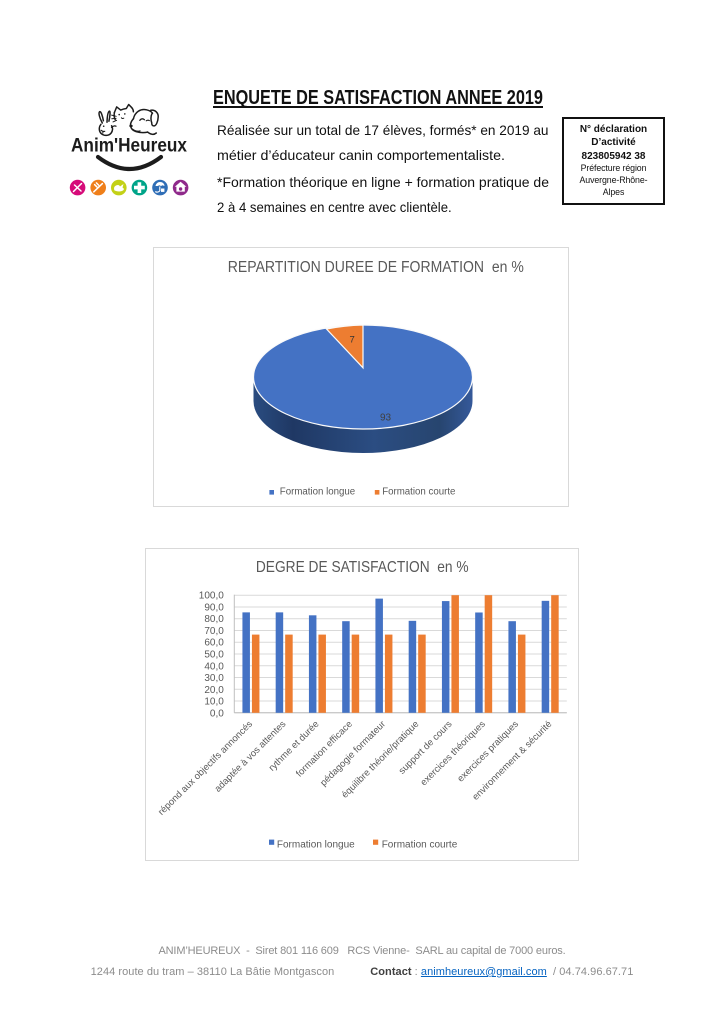 The width and height of the screenshot is (724, 1024). What do you see at coordinates (214, 643) in the screenshot?
I see `svg-text: 60,0` at bounding box center [214, 643].